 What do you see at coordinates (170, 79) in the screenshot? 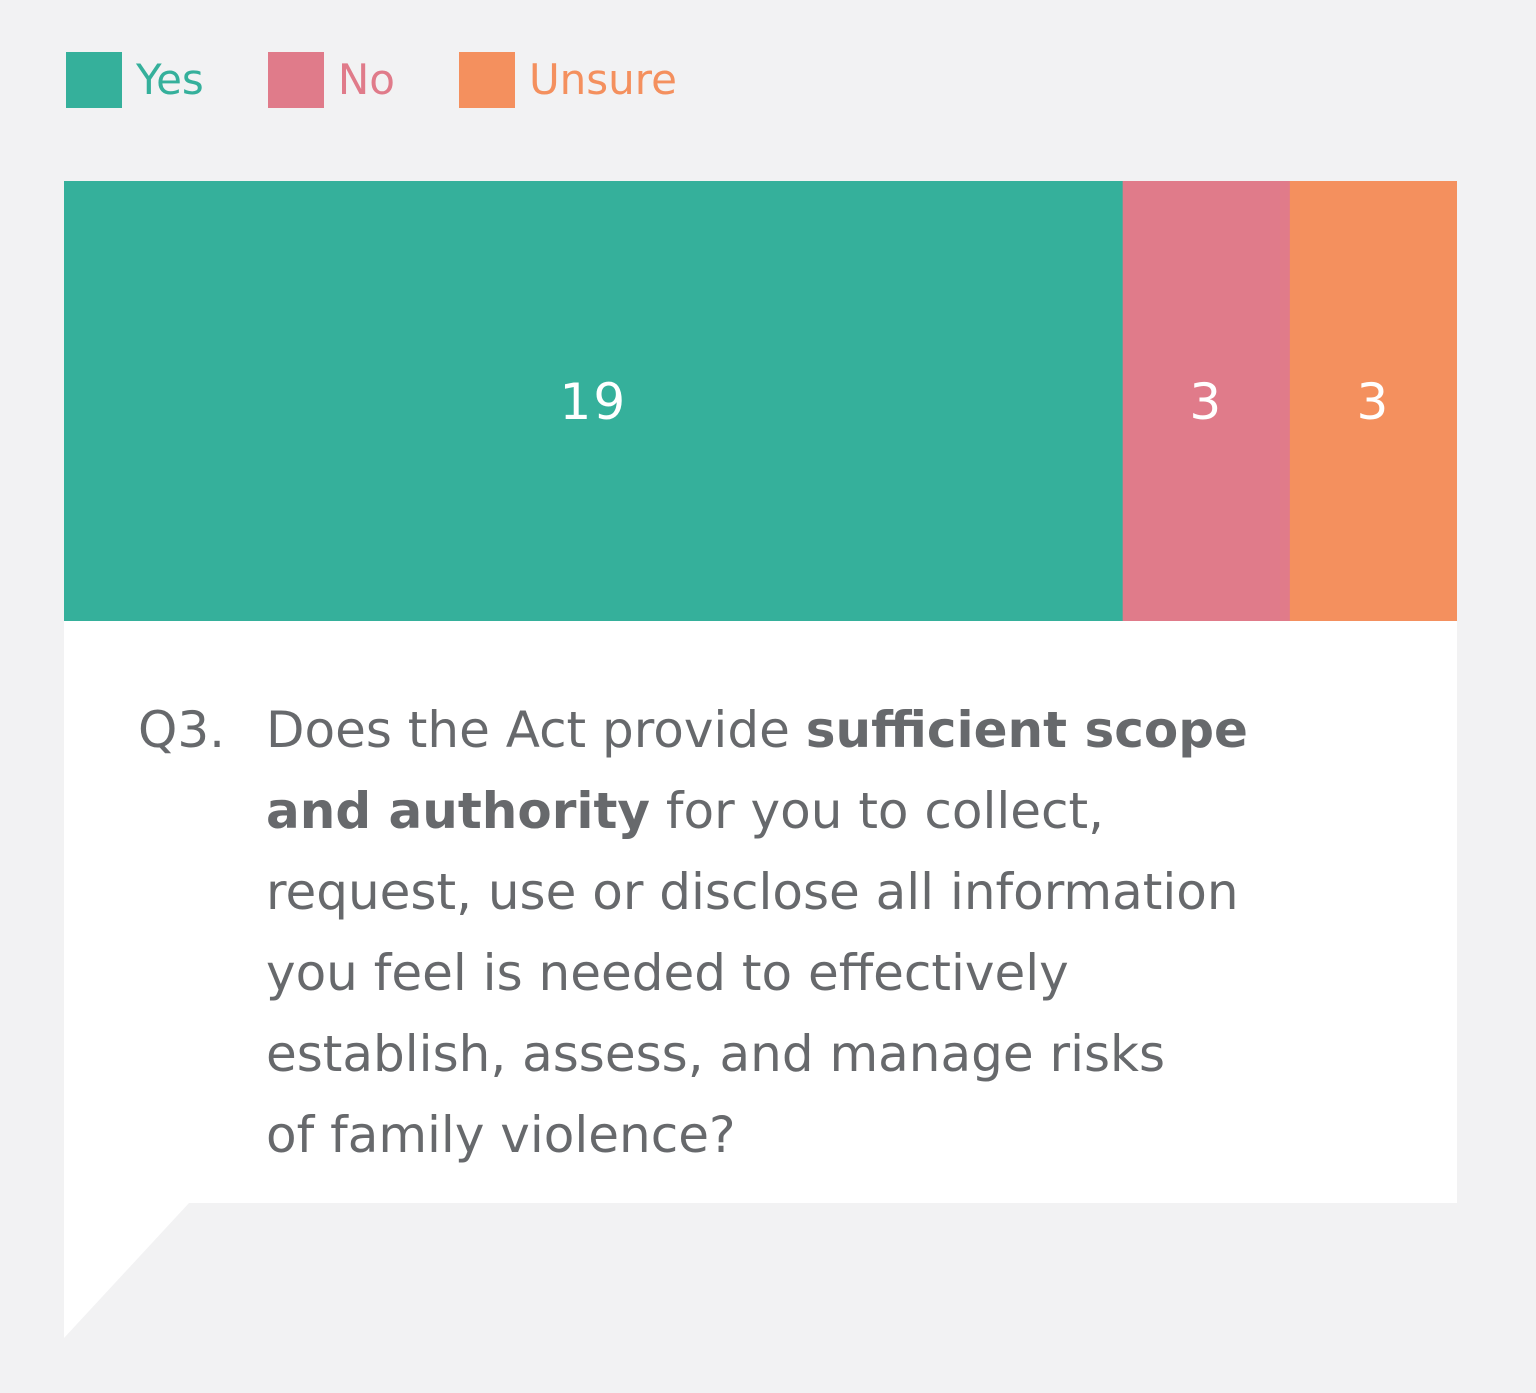
I see `legend-label-yes: Yes` at bounding box center [170, 79].